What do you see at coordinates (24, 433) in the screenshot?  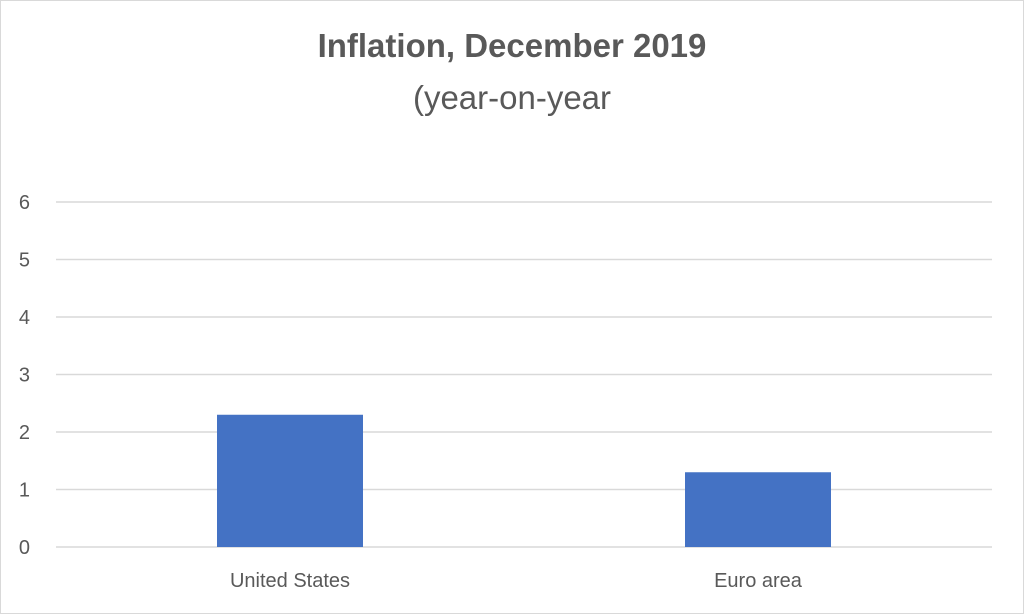 I see `y-tick-label: 2` at bounding box center [24, 433].